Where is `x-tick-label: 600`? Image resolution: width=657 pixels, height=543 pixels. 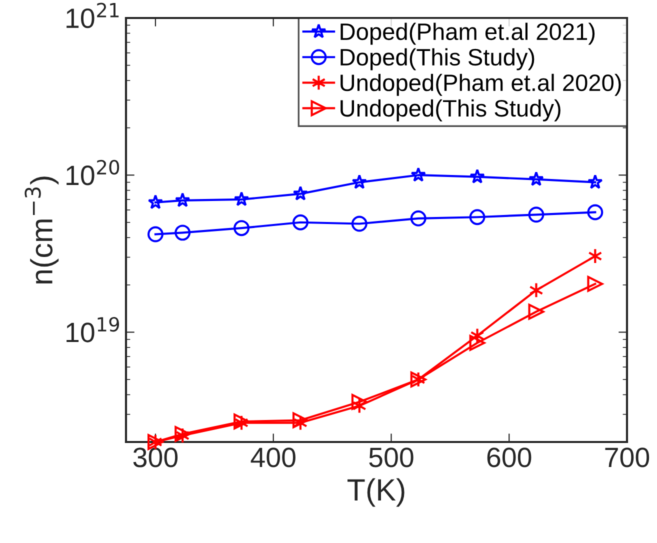 x-tick-label: 600 is located at coordinates (509, 458).